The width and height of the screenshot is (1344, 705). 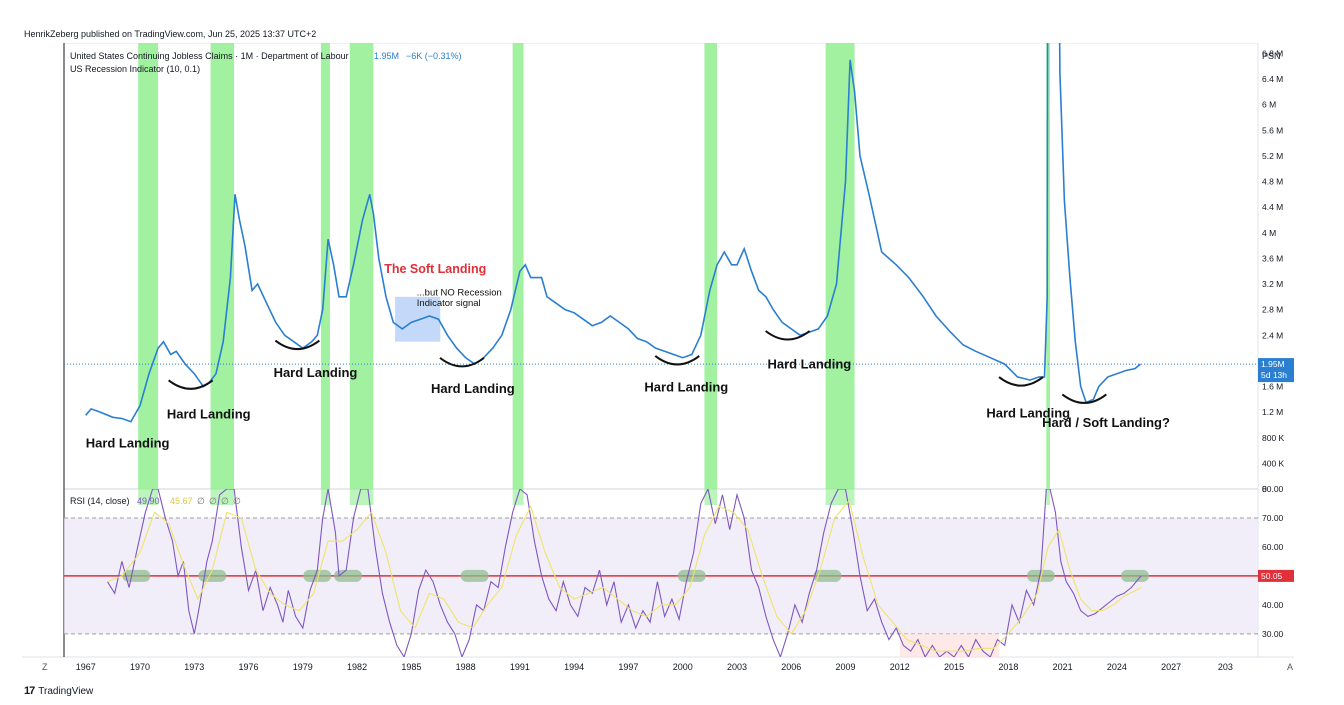 I want to click on y-tick-label: 6.8 M, so click(x=1272, y=53).